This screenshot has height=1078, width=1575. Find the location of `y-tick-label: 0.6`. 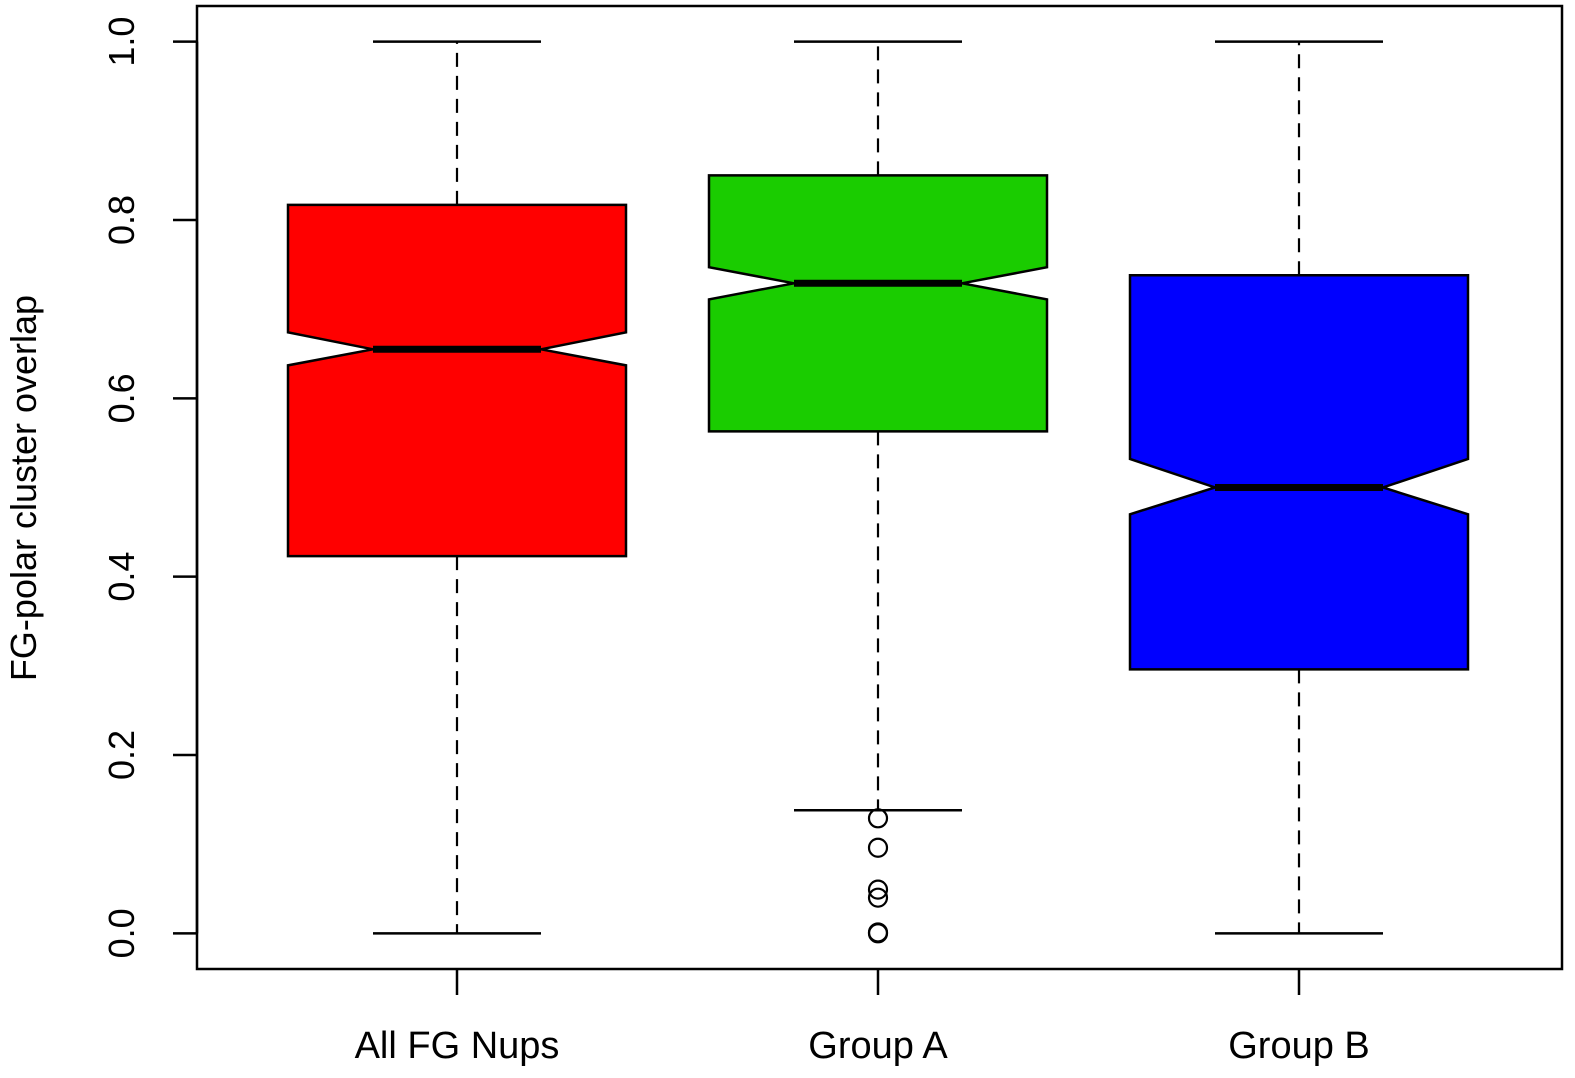

y-tick-label: 0.6 is located at coordinates (121, 398).